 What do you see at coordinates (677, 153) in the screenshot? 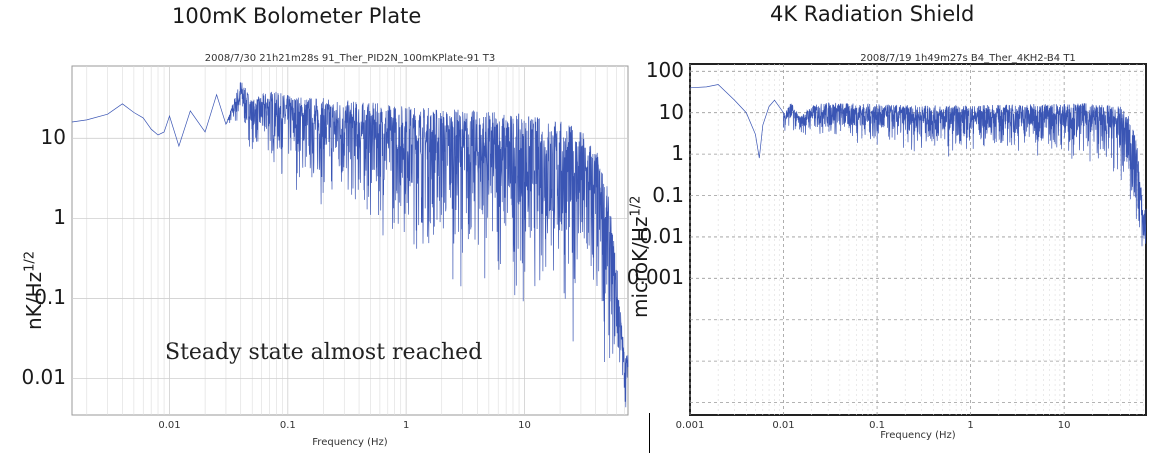
I see `chart2-ytick-label: 1` at bounding box center [677, 153].